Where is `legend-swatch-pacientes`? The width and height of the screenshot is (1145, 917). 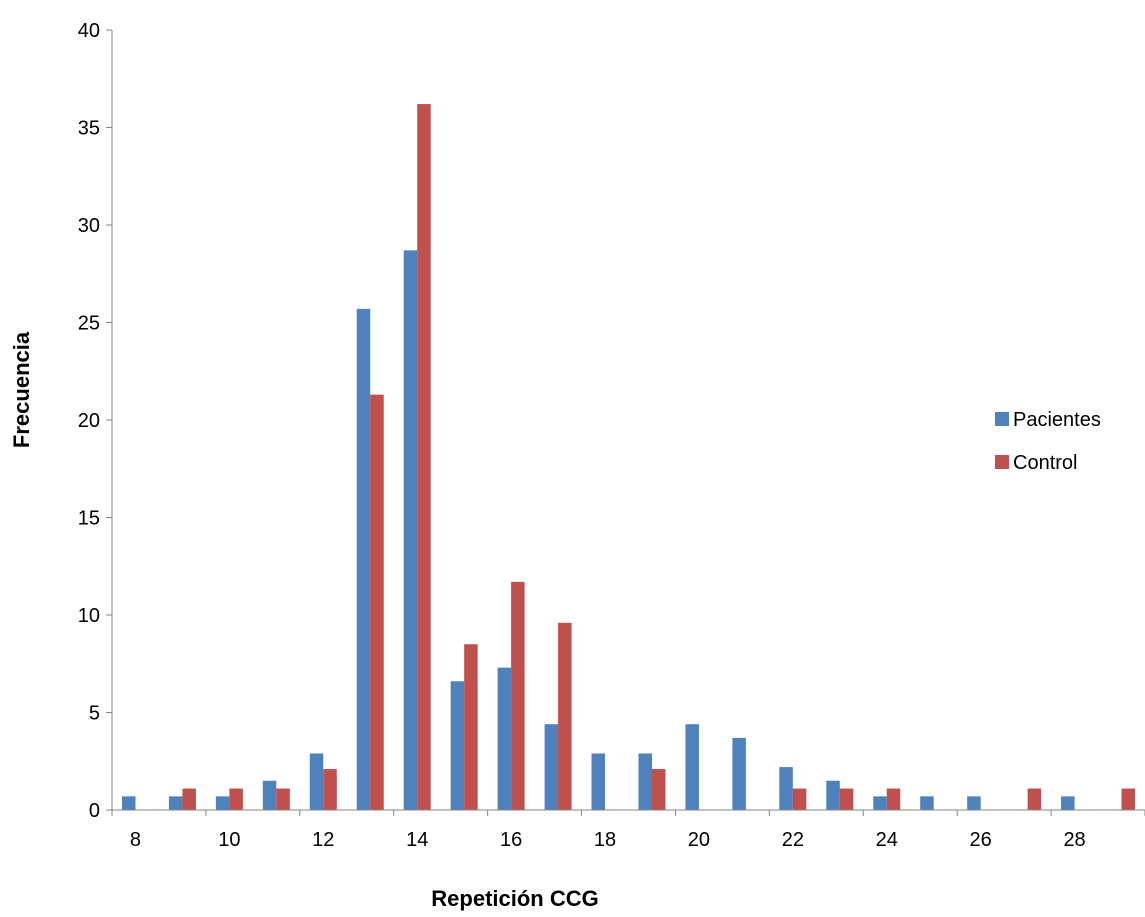
legend-swatch-pacientes is located at coordinates (1002, 419).